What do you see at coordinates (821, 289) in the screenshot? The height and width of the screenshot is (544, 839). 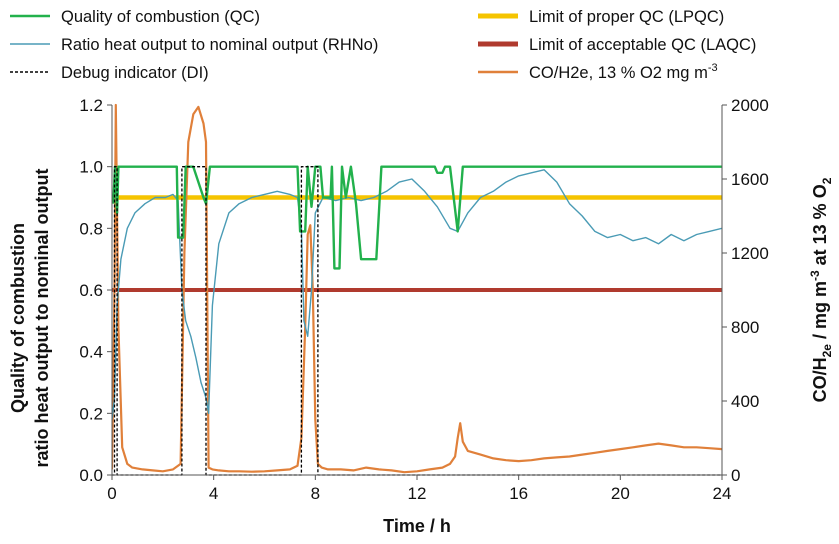 I see `y-right-axis-title: CO/H2e / mg m-3 at 13 % O2` at bounding box center [821, 289].